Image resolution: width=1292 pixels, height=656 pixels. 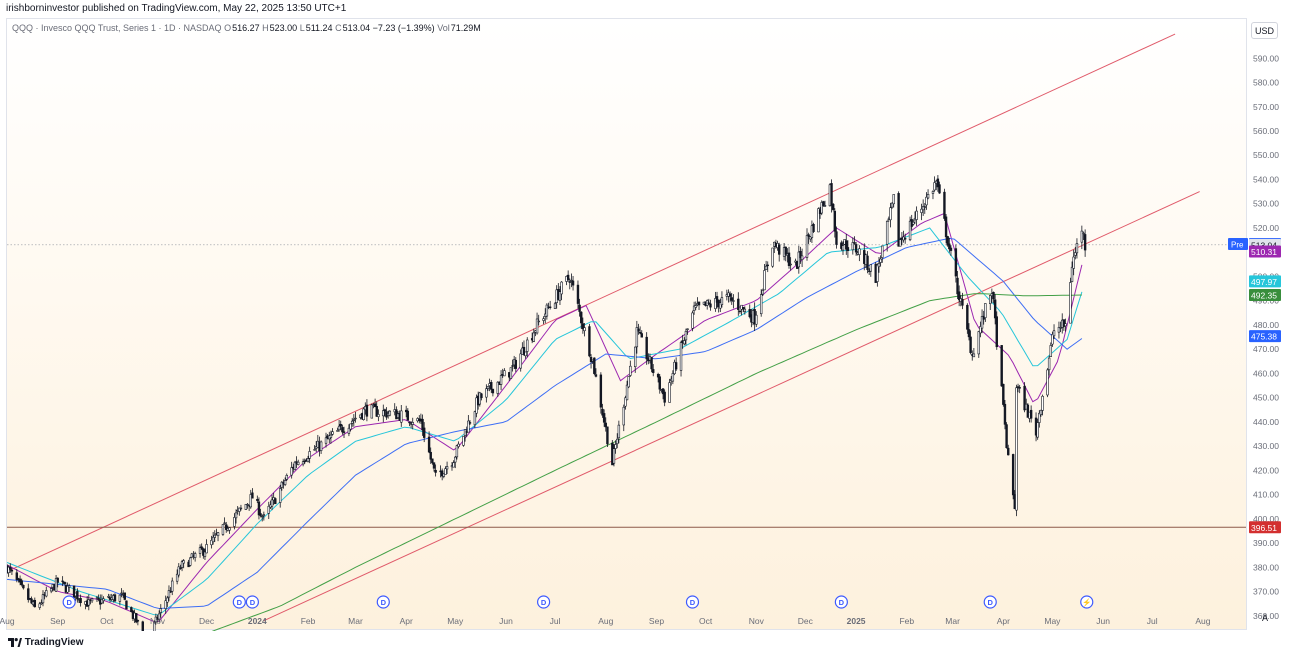 What do you see at coordinates (1266, 228) in the screenshot?
I see `y-tick-label: 520.00` at bounding box center [1266, 228].